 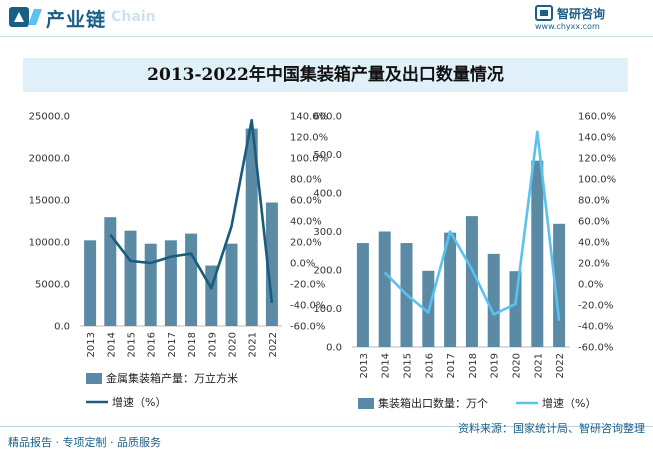 I want to click on chart-title-band: 2013-2022年中国集装箱产量及出口数量情况, so click(x=325, y=75).